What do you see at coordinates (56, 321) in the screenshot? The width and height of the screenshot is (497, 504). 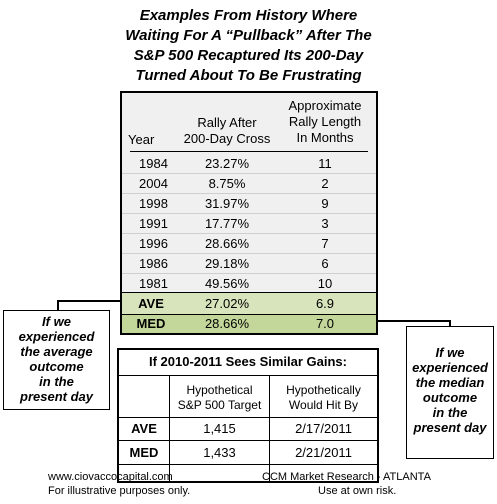 I see `callout-left-line-1: If we` at bounding box center [56, 321].